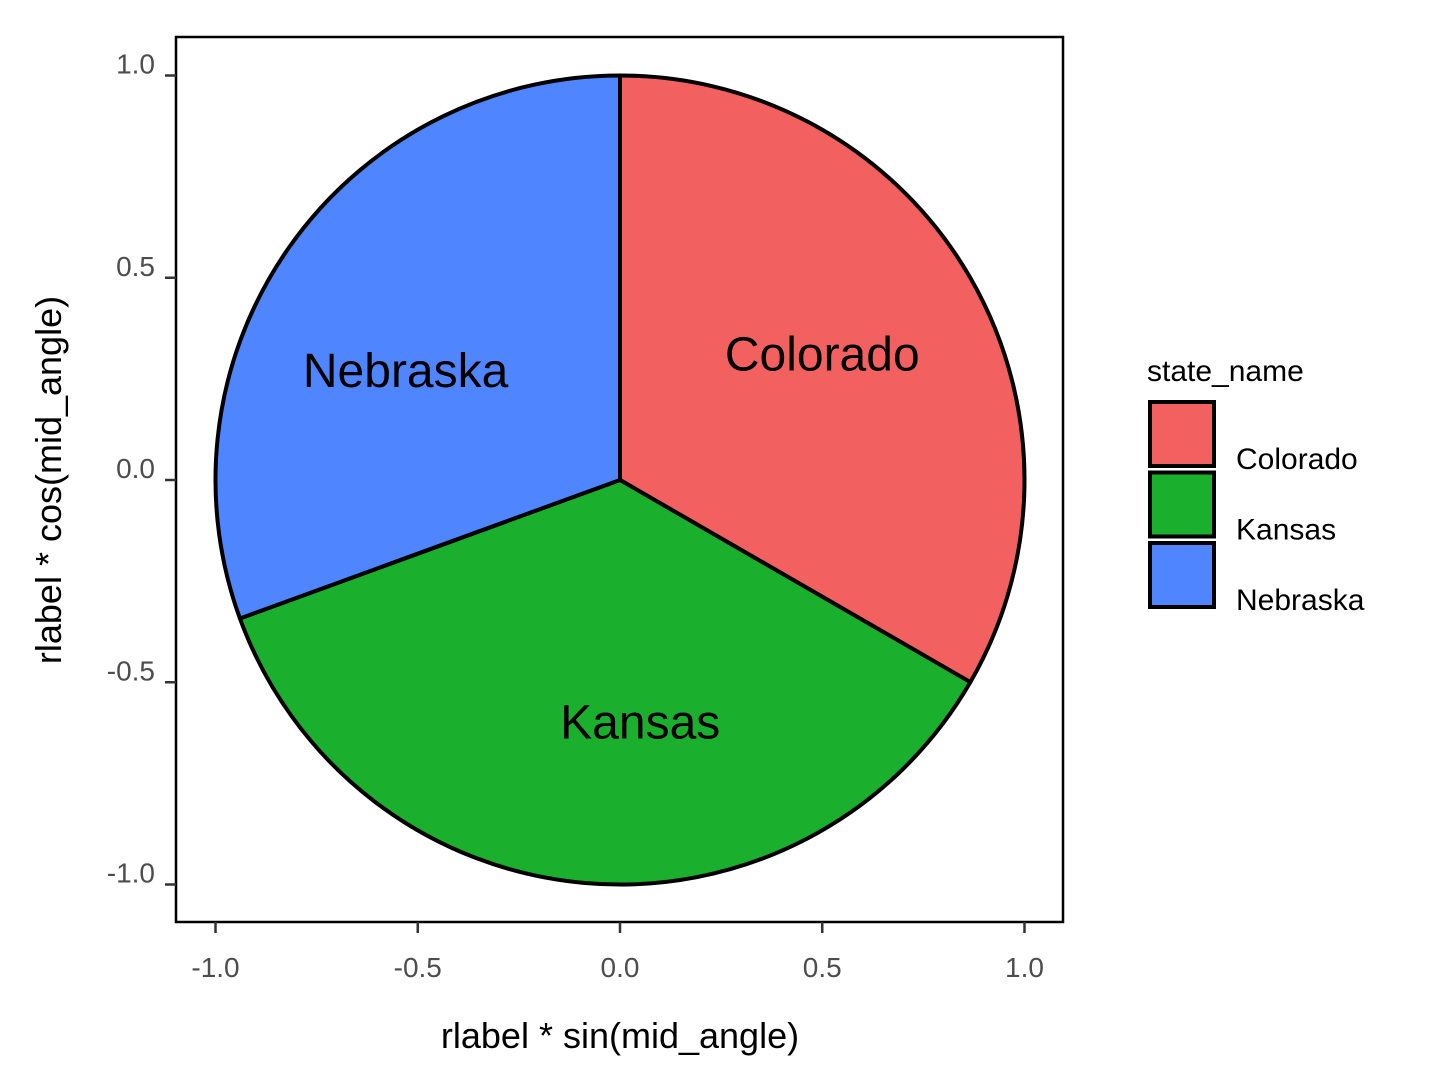  Describe the element at coordinates (1297, 459) in the screenshot. I see `legend-label-colorado: Colorado` at that location.